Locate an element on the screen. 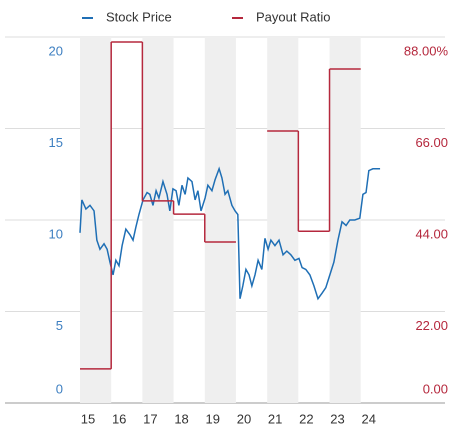 The height and width of the screenshot is (427, 450). x-tick-label: 21 is located at coordinates (275, 418).